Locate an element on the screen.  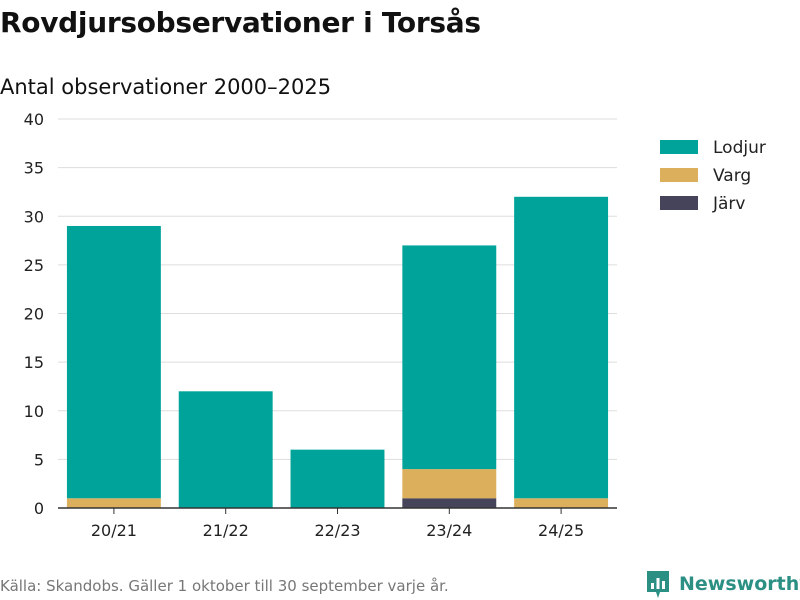
legend-label: Järv is located at coordinates (728, 204).